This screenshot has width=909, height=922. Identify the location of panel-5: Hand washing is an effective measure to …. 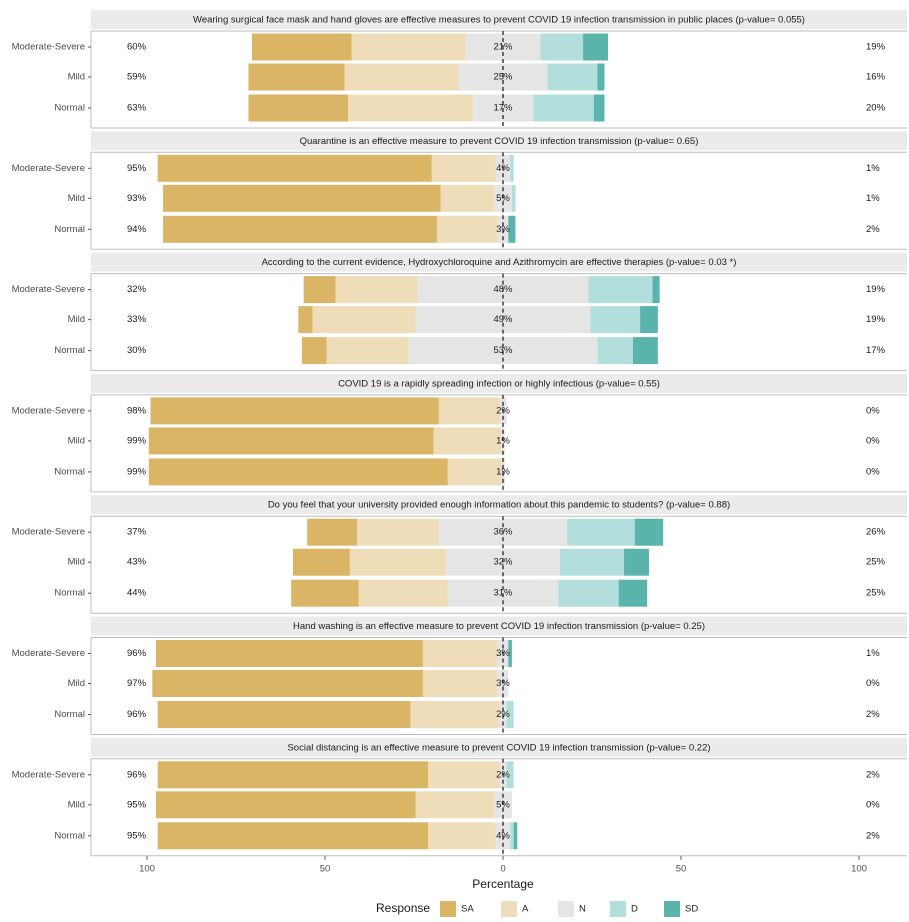
(497, 675).